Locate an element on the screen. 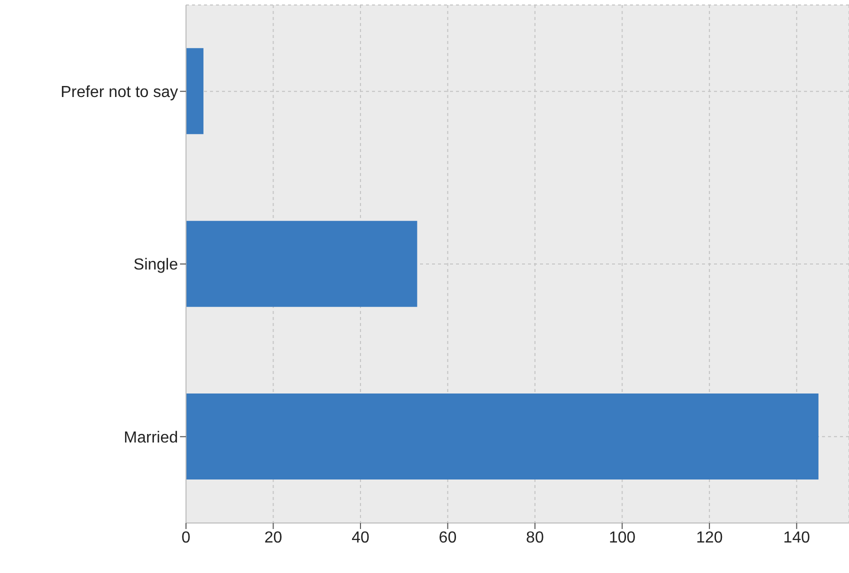 The image size is (849, 573). x-tick-label: 120 is located at coordinates (709, 537).